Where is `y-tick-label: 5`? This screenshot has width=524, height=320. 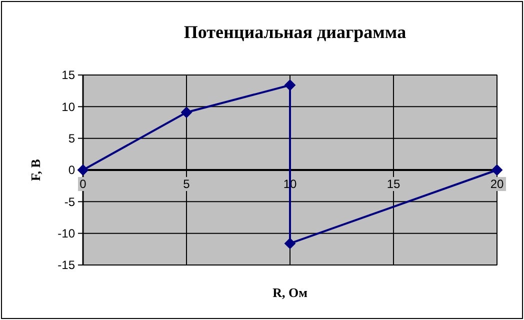
y-tick-label: 5 is located at coordinates (72, 139).